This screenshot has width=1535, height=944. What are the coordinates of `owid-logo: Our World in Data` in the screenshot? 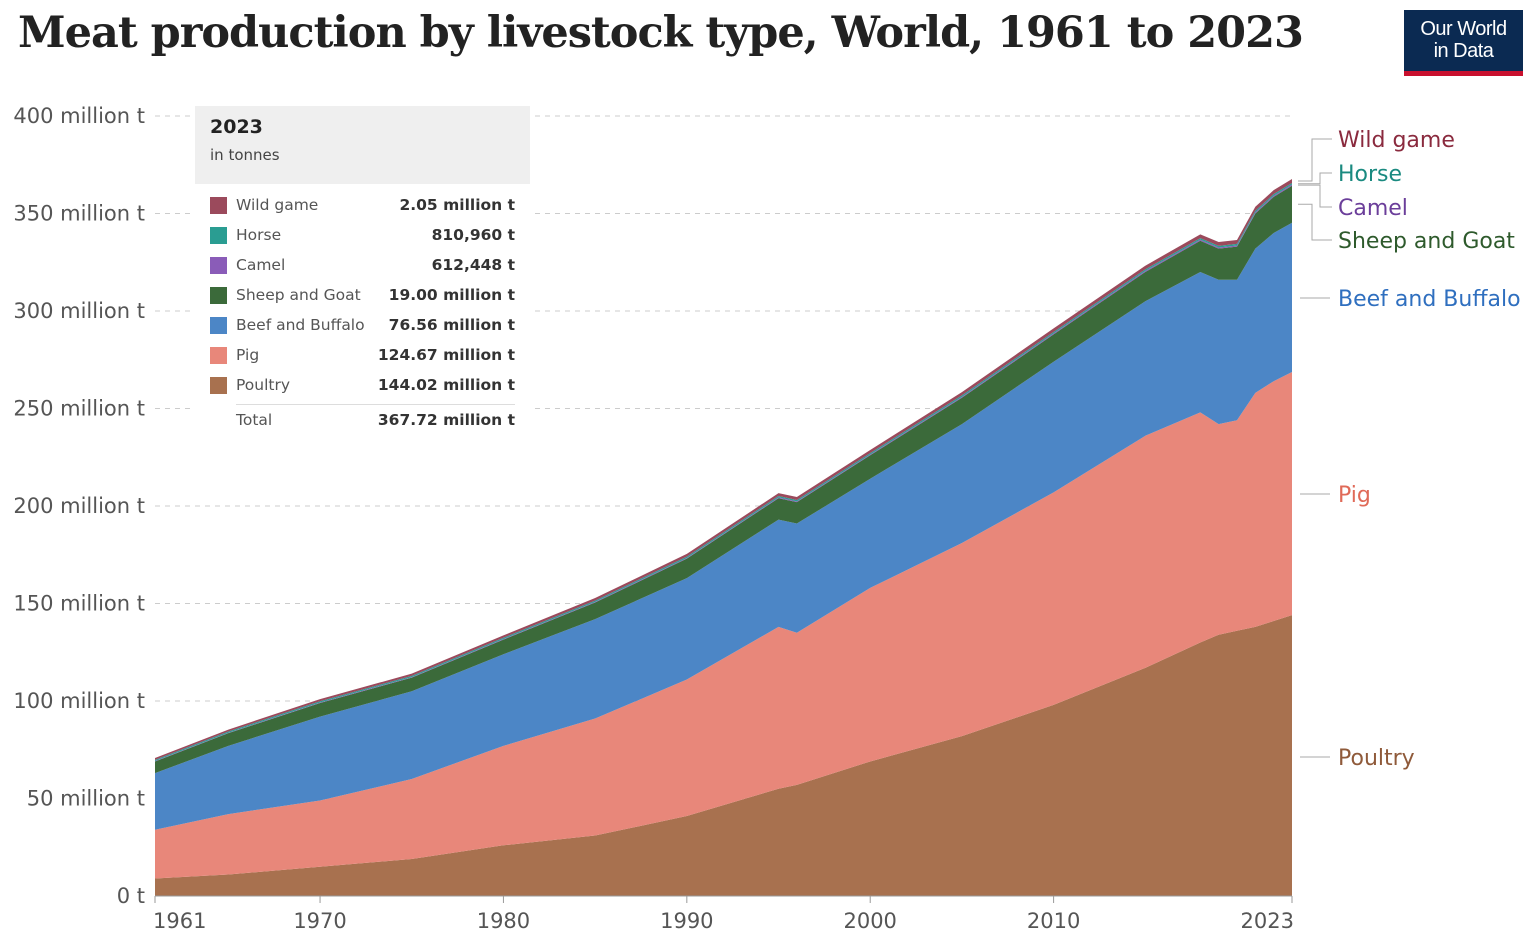 It's located at (1463, 43).